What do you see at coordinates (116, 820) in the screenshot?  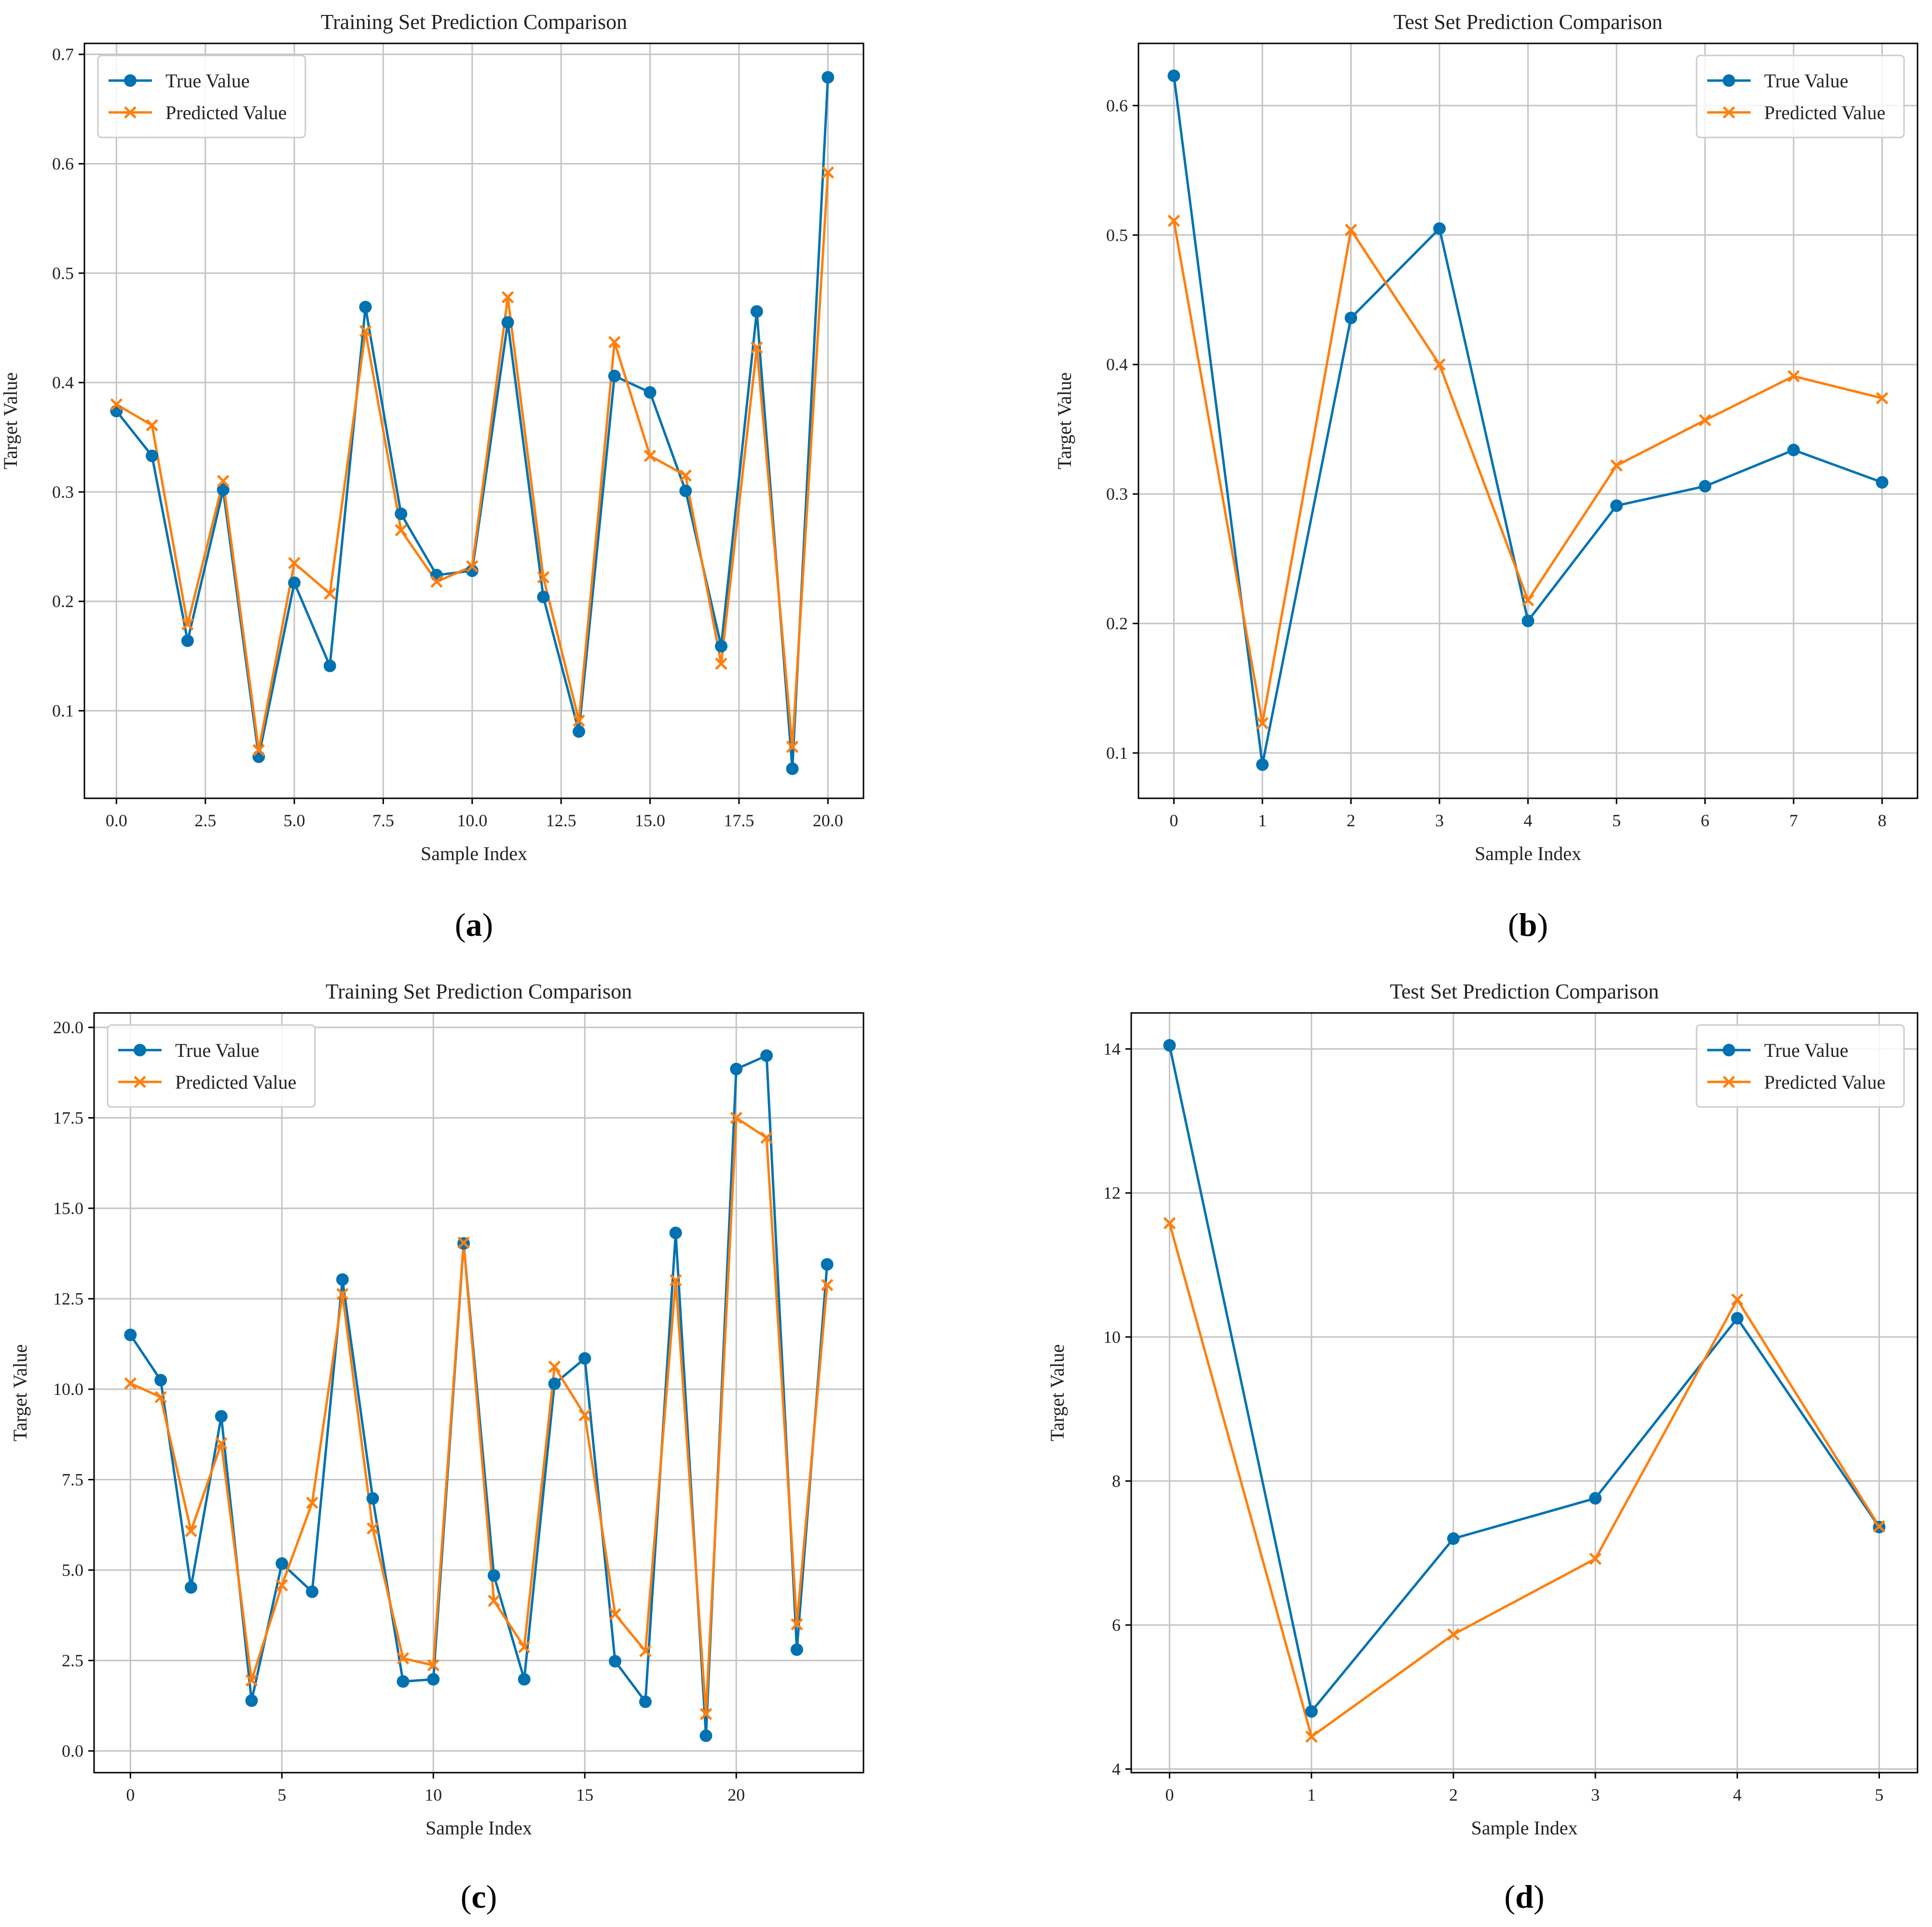 I see `x-tick-label: 0.0` at bounding box center [116, 820].